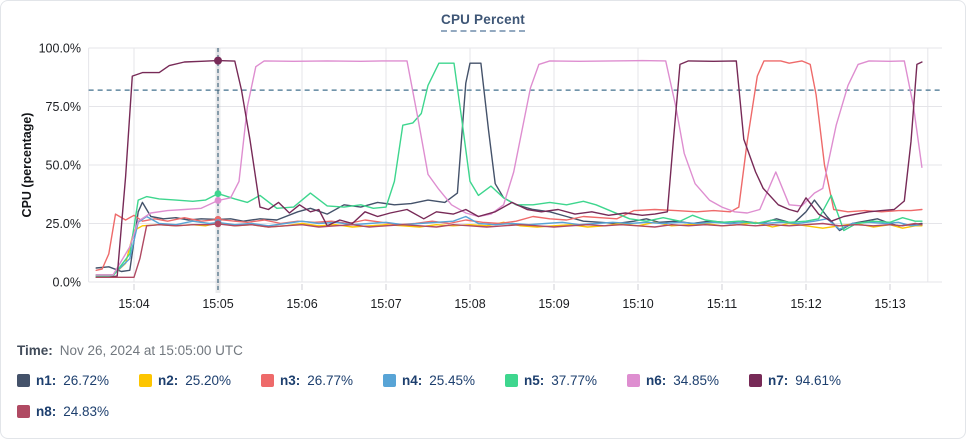 This screenshot has width=968, height=441. I want to click on legend-series-value: 24.83%, so click(86, 411).